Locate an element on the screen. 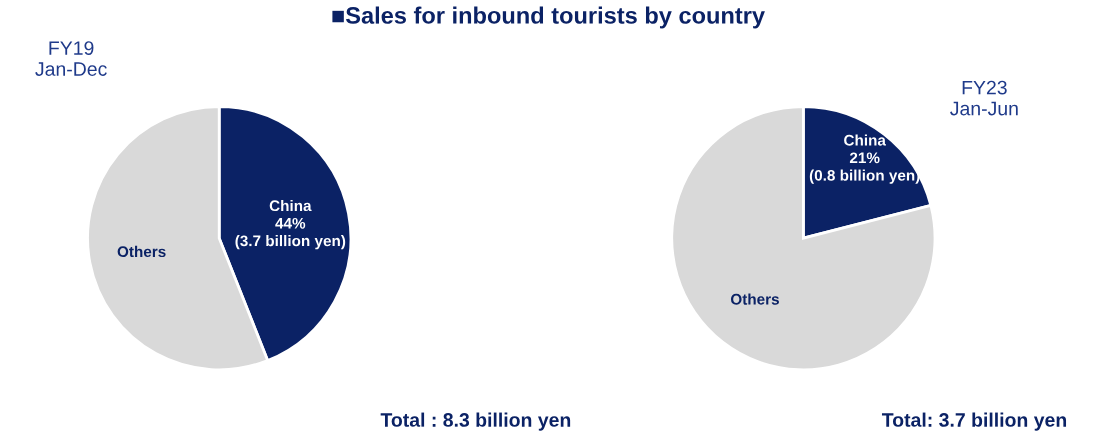 The width and height of the screenshot is (1096, 433). data-label: 44% (3.7 billion yen) is located at coordinates (290, 233).